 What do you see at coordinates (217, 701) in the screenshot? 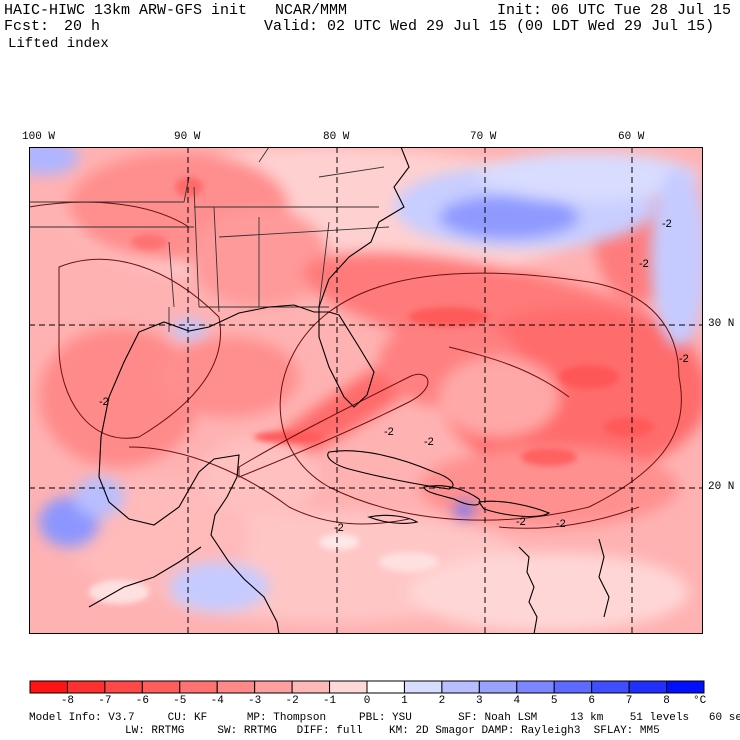
I see `colorbar-tick-label: -4` at bounding box center [217, 701].